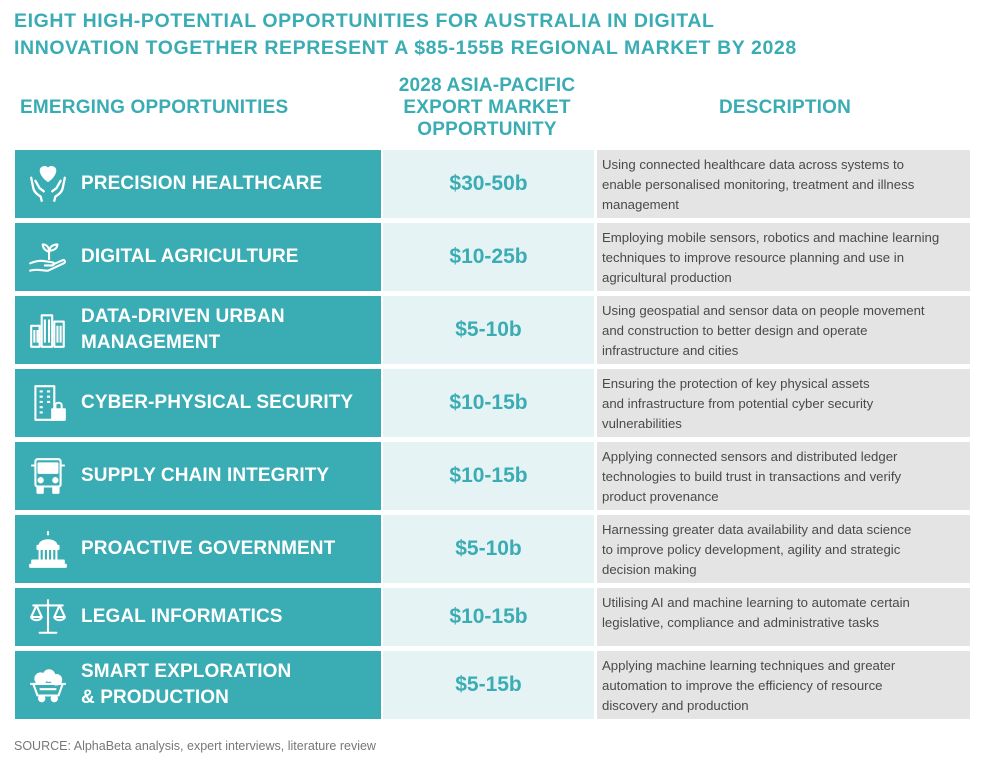 This screenshot has height=765, width=982. I want to click on opportunity-name: SUPPLY CHAIN INTEGRITY, so click(205, 476).